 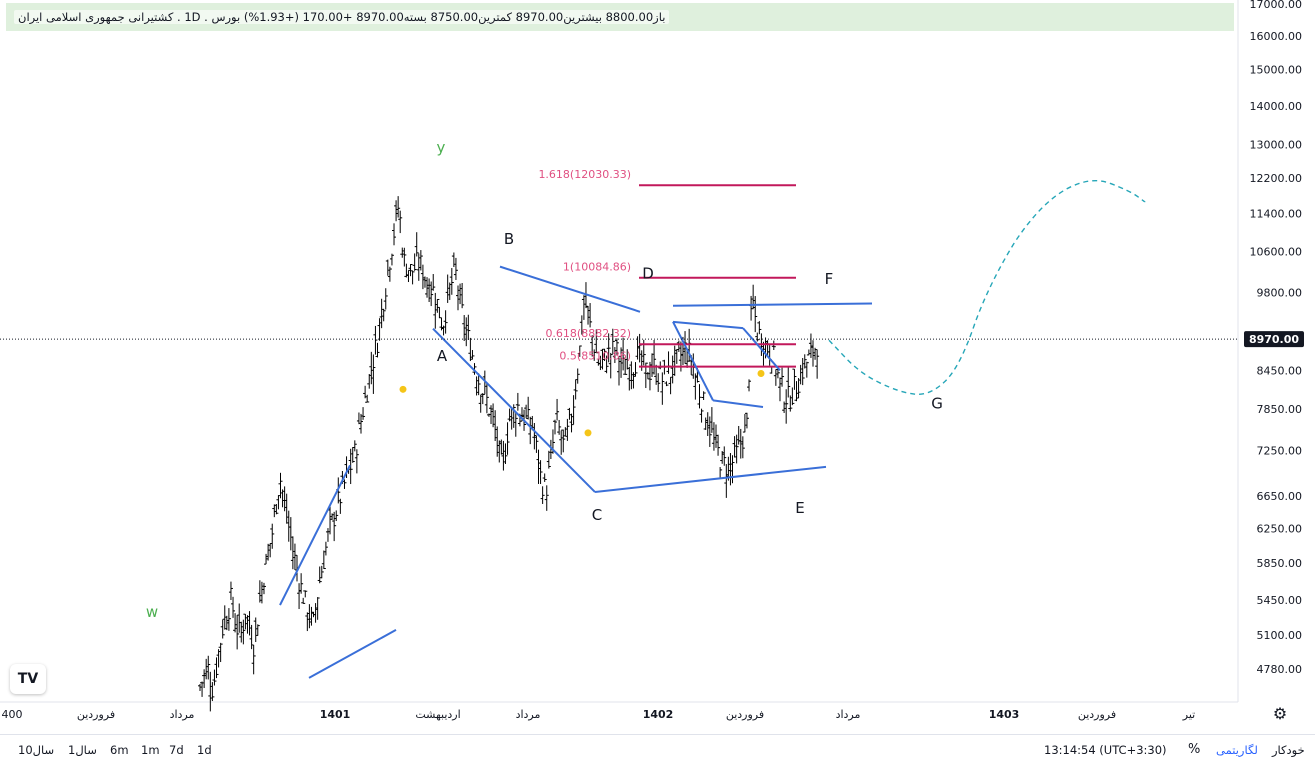 What do you see at coordinates (1276, 70) in the screenshot?
I see `price-tick-label: 15000.00` at bounding box center [1276, 70].